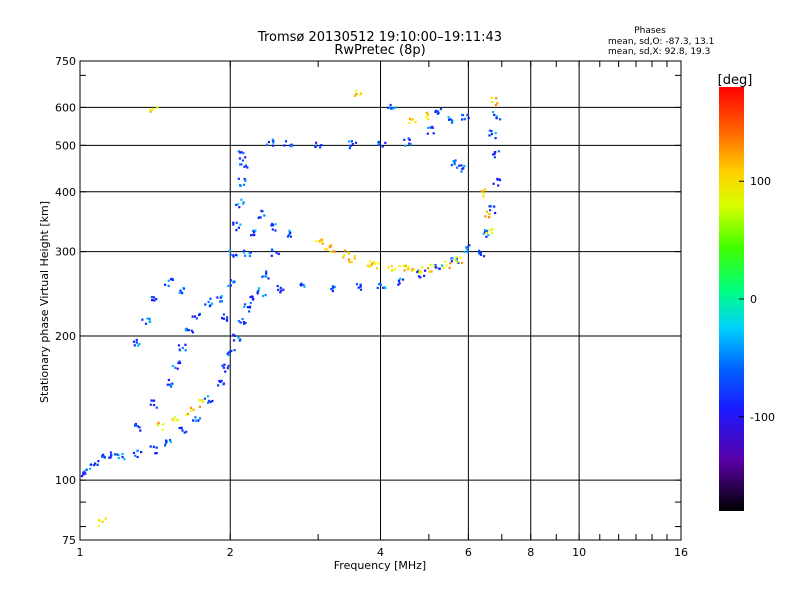  Describe the element at coordinates (65, 480) in the screenshot. I see `y-tick-label: 100` at that location.